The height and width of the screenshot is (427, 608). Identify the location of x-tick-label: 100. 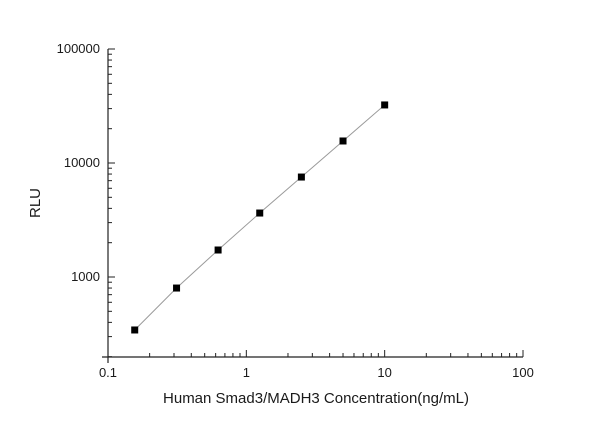
(523, 372).